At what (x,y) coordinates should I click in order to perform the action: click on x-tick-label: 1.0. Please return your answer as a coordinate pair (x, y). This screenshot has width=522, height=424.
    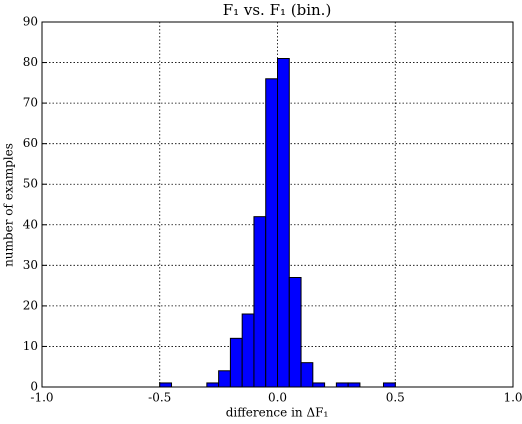
    Looking at the image, I should click on (512, 398).